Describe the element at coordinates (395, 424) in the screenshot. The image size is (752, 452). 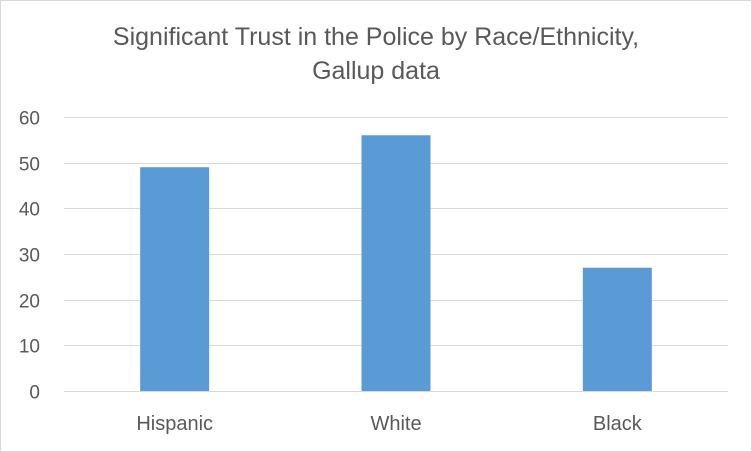
I see `x-tick-label-white: White` at that location.